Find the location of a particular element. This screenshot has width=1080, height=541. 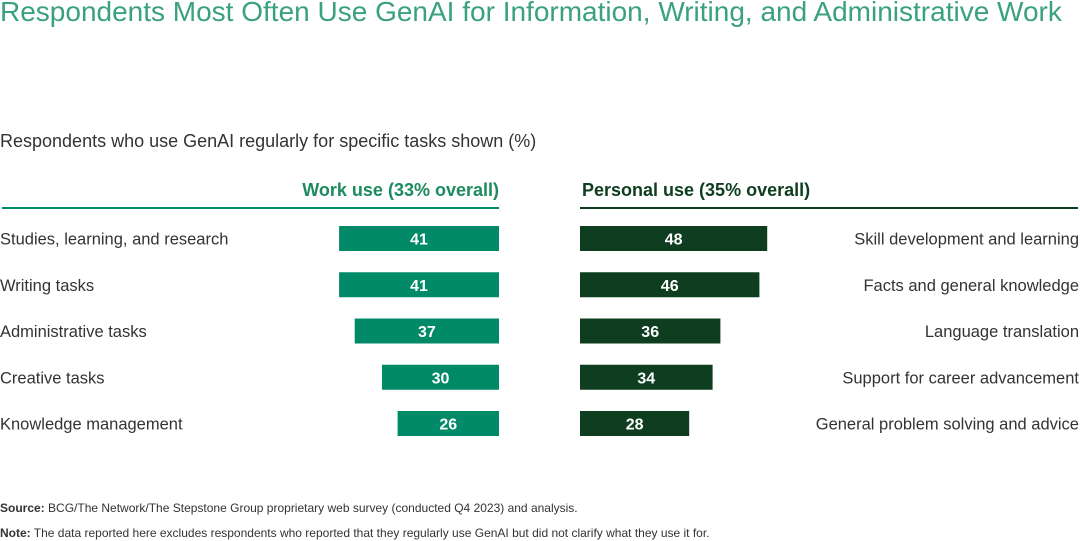

note-label: Note: is located at coordinates (15, 533).